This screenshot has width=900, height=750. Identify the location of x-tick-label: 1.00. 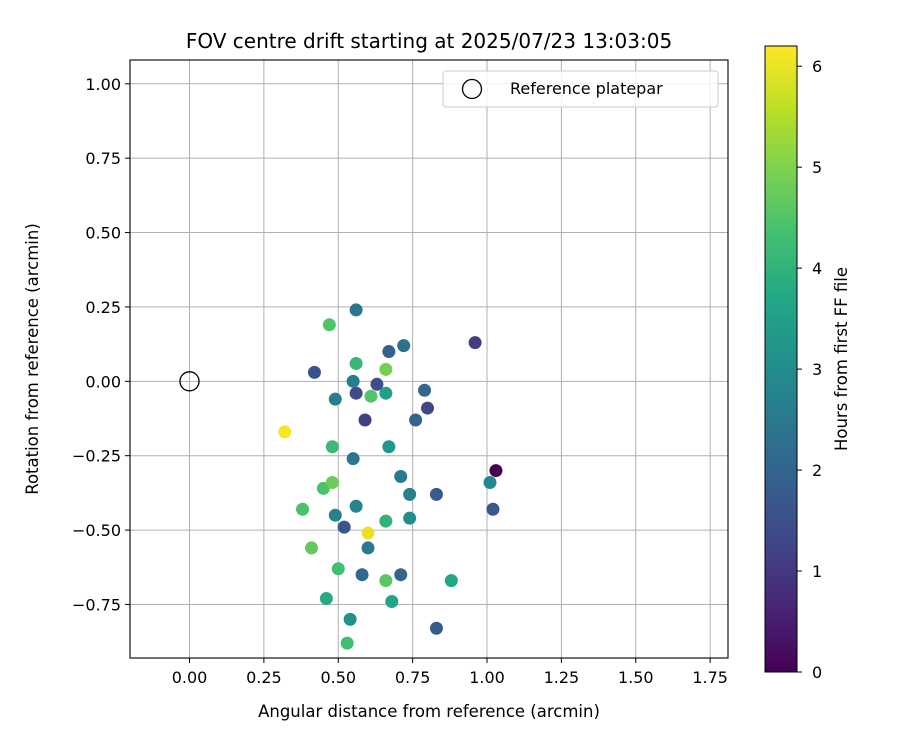
(487, 677).